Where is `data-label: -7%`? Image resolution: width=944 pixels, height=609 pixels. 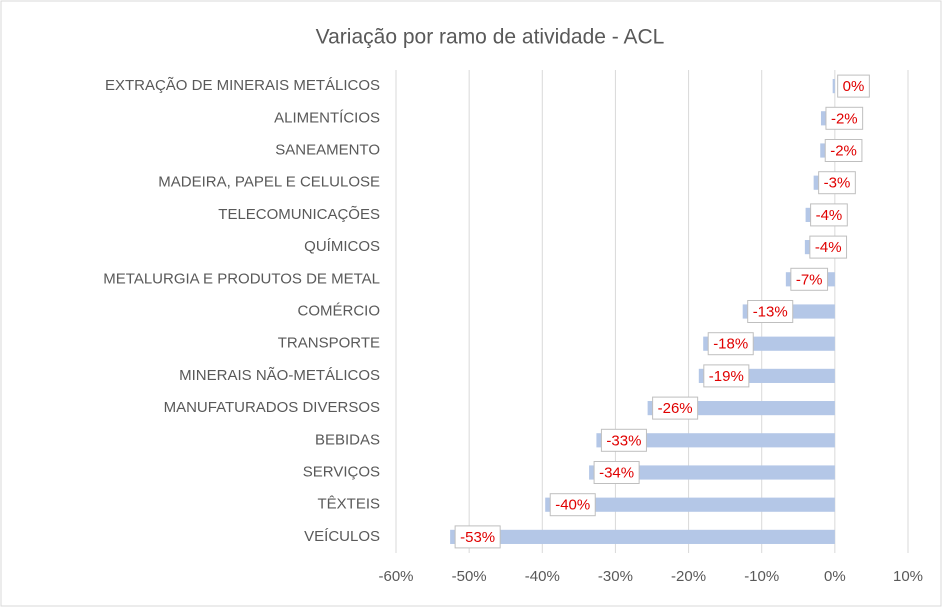 data-label: -7% is located at coordinates (809, 279).